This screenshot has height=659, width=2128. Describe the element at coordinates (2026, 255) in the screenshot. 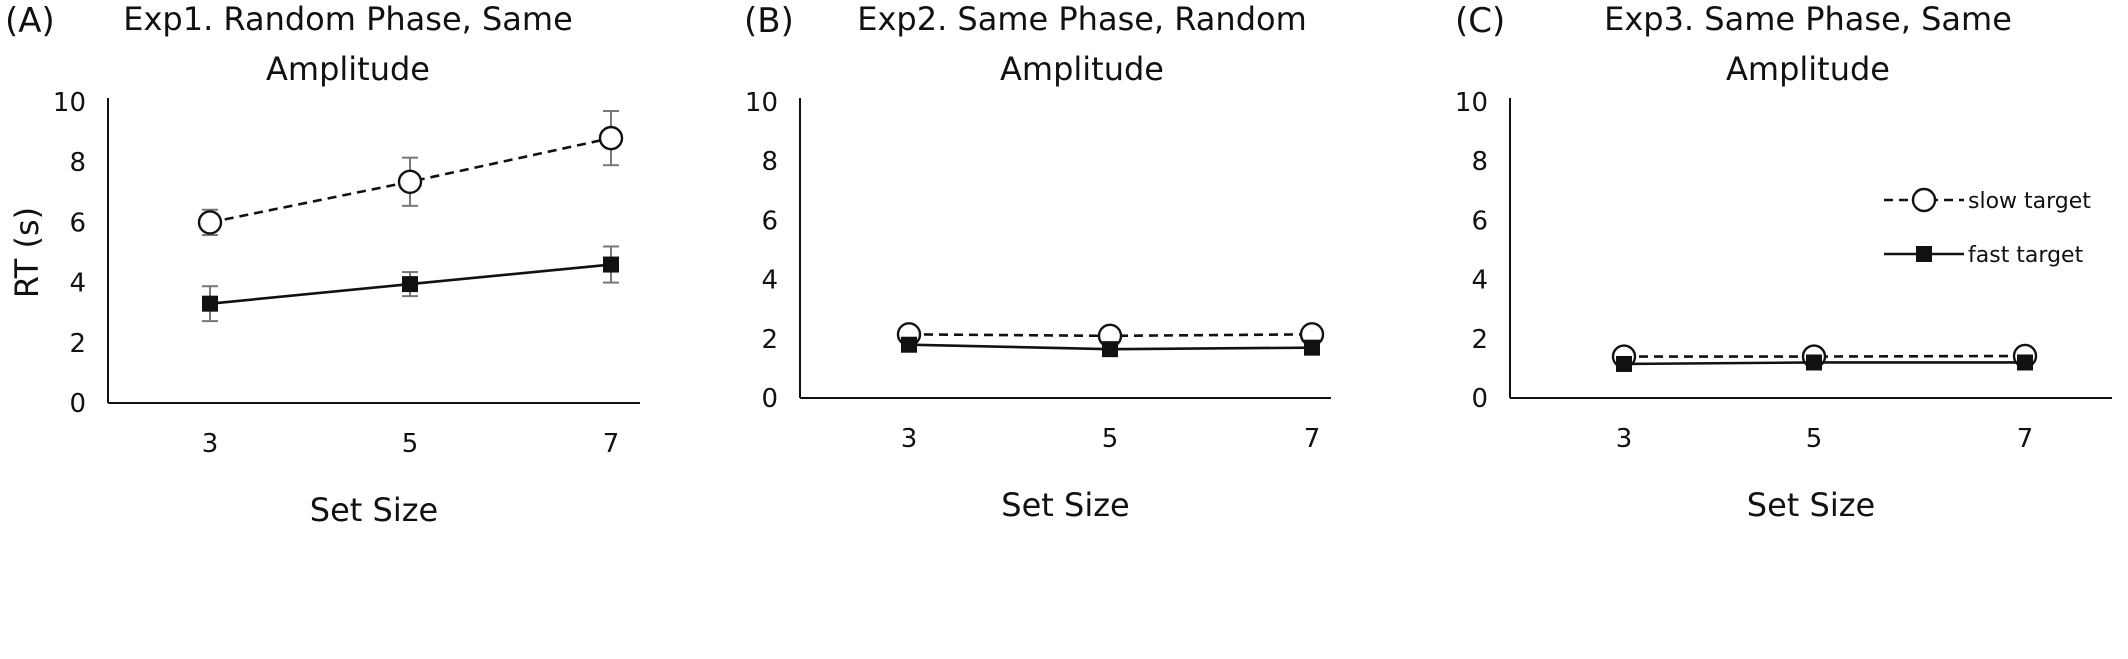

I see `legend-label: fast target` at that location.